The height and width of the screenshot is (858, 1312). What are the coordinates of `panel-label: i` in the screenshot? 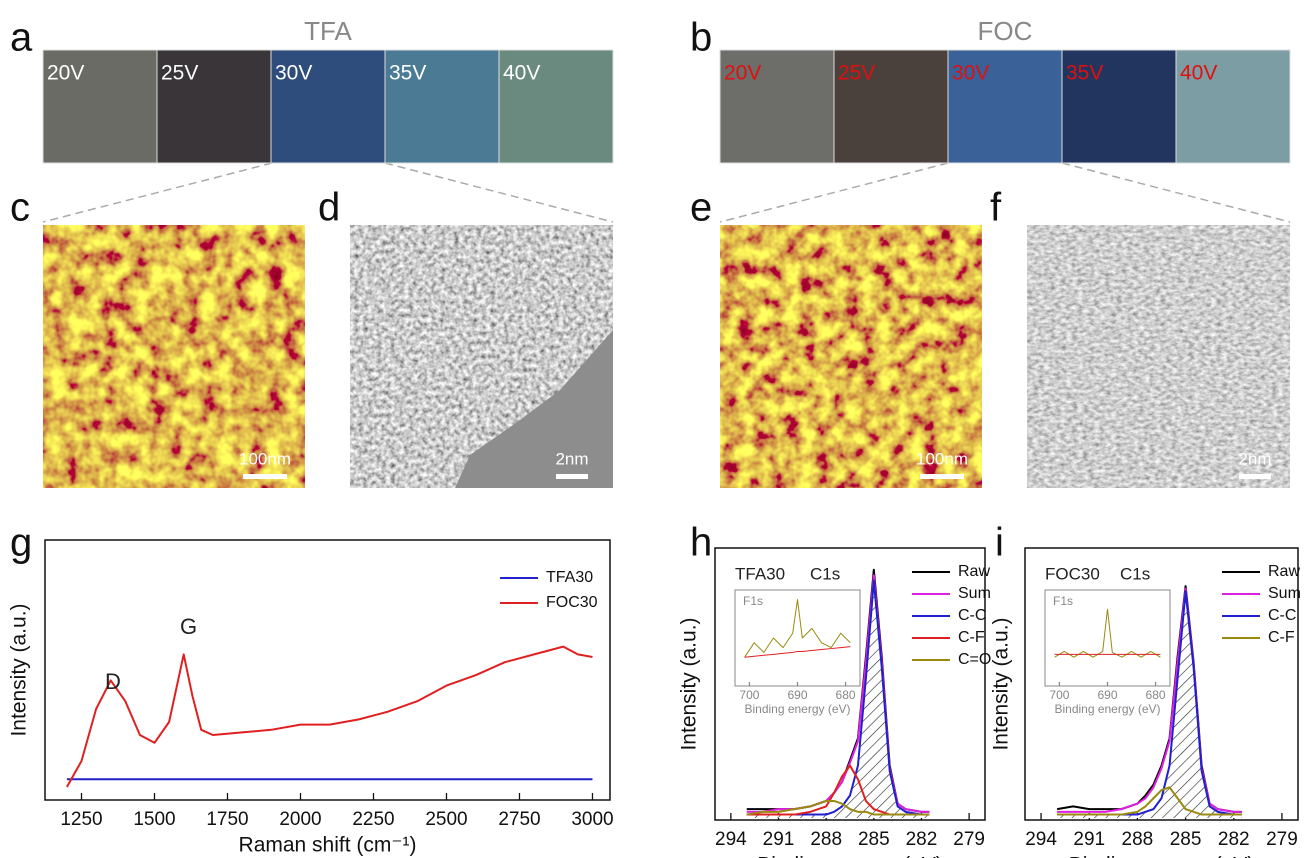 It's located at (999, 543).